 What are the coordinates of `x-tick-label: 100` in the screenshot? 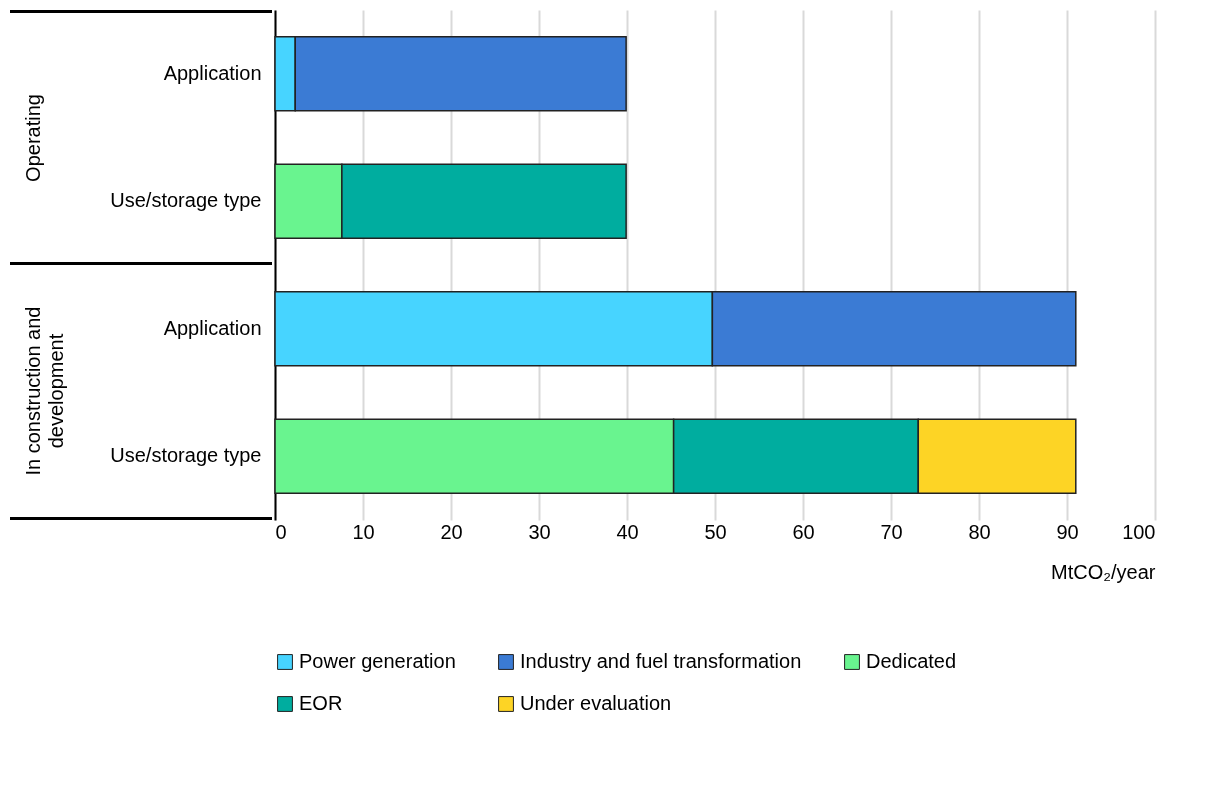 It's located at (1139, 531).